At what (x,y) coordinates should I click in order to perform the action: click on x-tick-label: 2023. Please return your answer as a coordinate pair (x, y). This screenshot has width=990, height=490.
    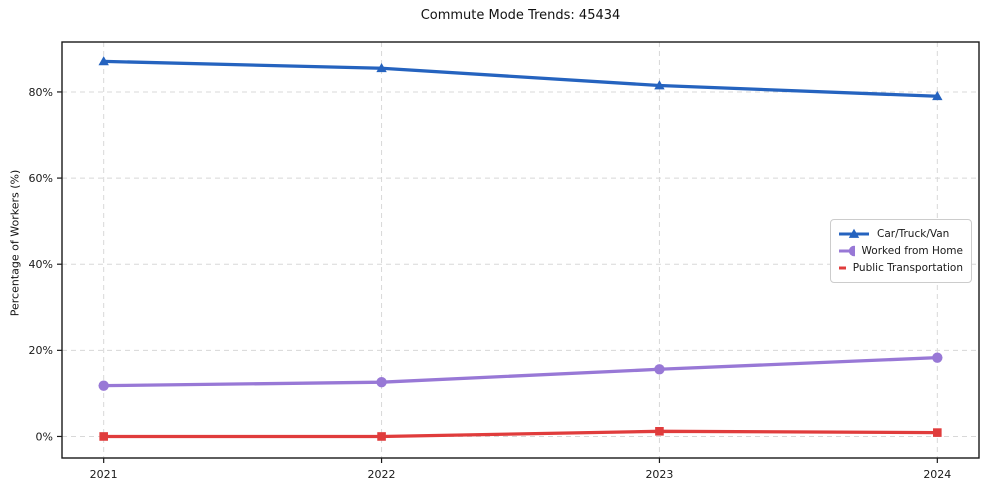
    Looking at the image, I should click on (659, 474).